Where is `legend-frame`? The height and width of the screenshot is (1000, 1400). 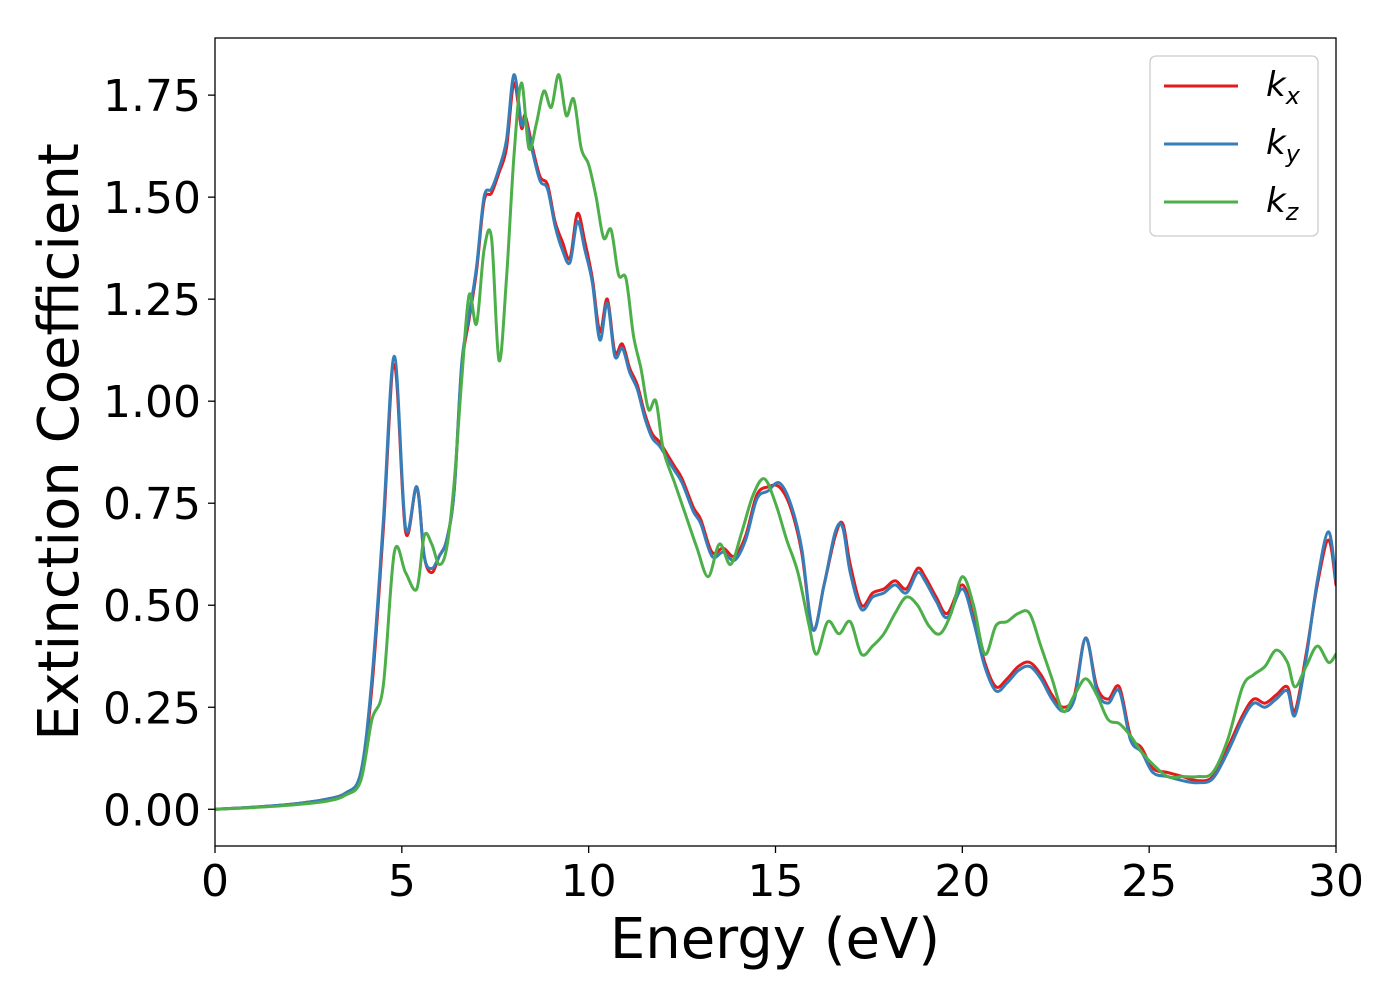 legend-frame is located at coordinates (1234, 146).